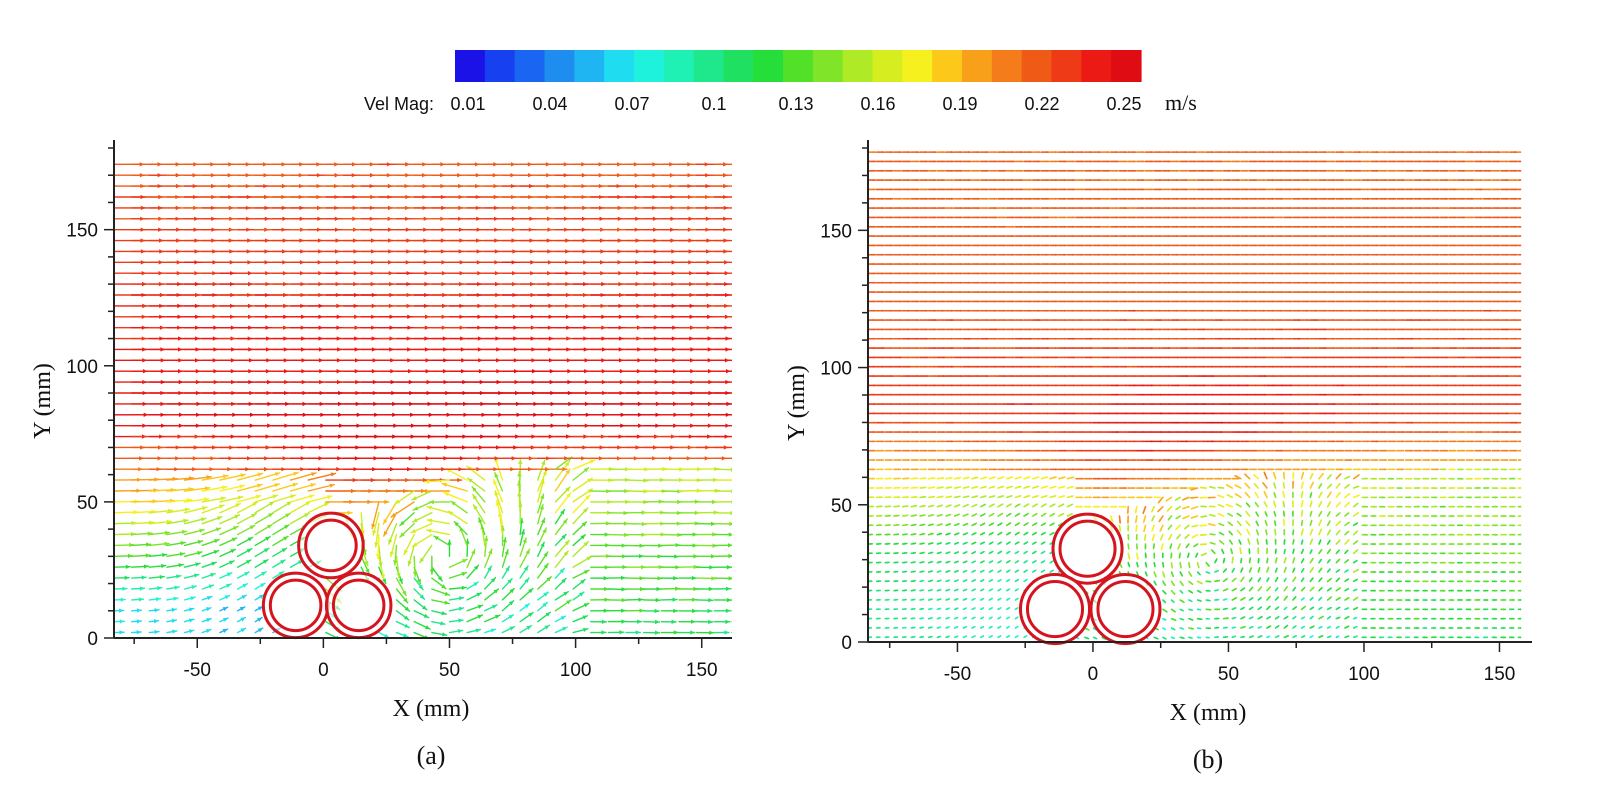 The image size is (1604, 804). Describe the element at coordinates (197, 670) in the screenshot. I see `x-tick-label: -50` at that location.